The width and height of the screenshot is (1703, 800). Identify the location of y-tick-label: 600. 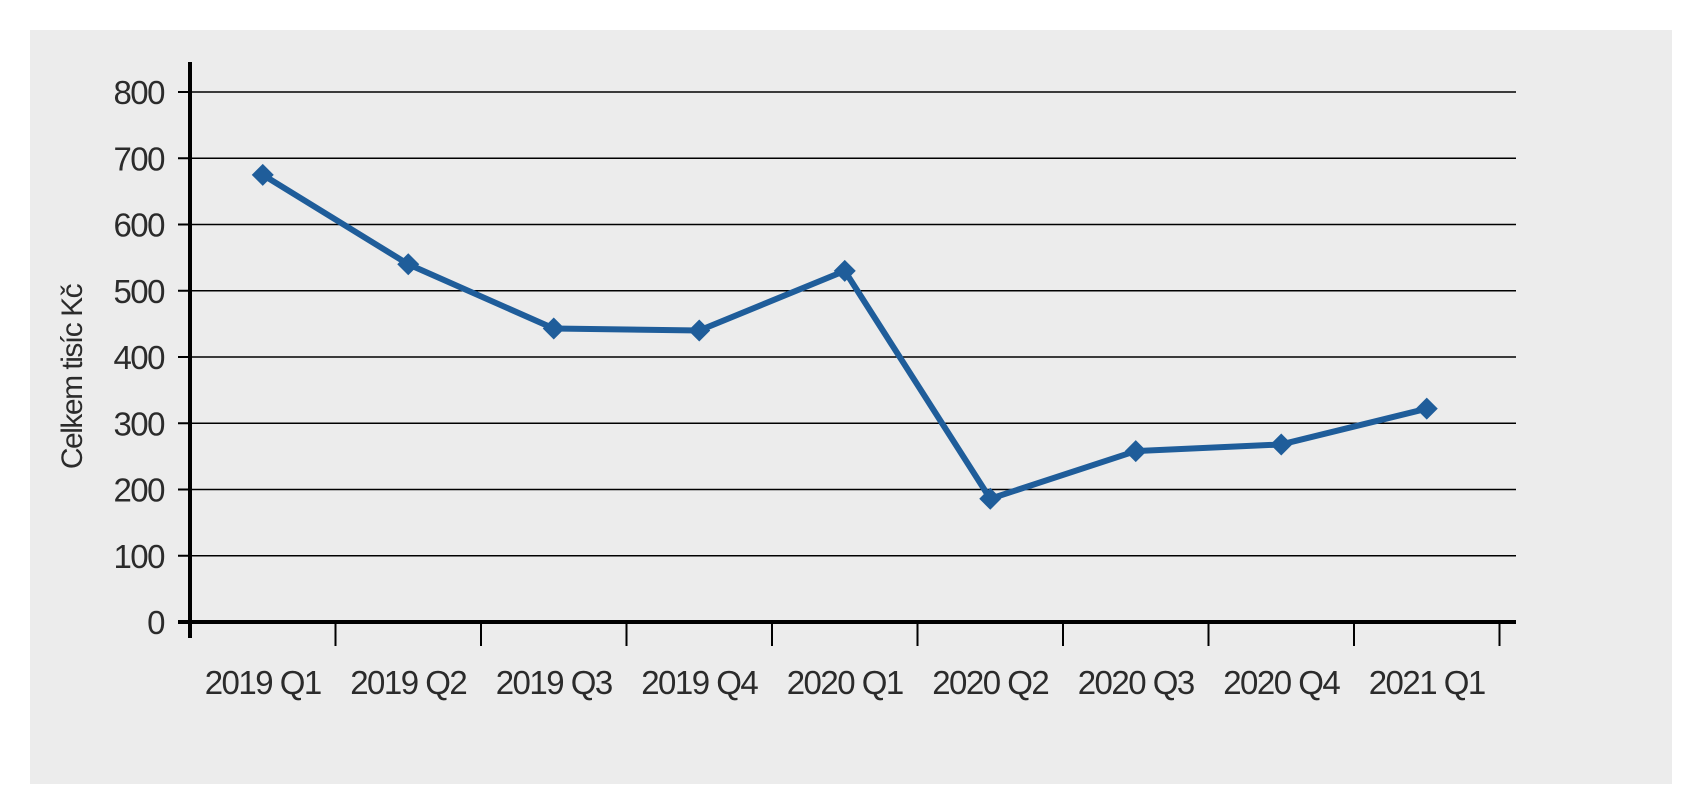
(139, 225).